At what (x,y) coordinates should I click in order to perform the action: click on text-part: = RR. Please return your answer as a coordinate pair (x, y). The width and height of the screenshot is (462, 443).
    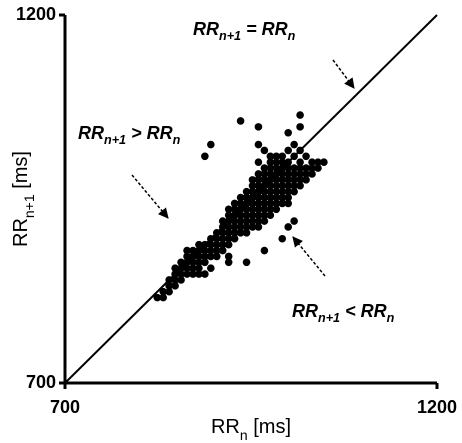
    Looking at the image, I should click on (264, 29).